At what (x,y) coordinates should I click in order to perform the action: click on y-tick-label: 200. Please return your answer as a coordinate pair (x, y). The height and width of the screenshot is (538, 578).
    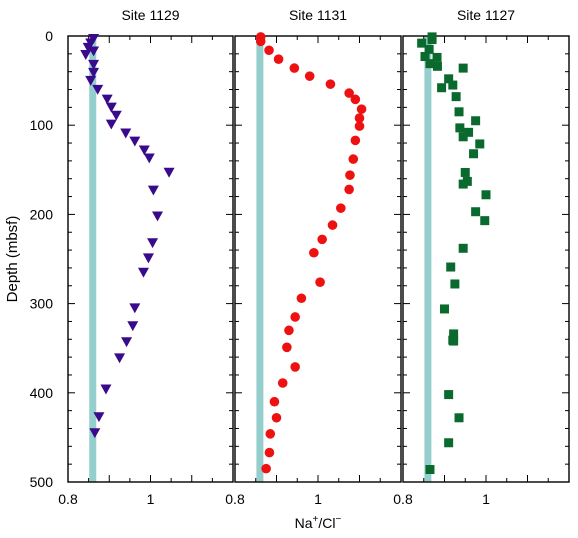
    Looking at the image, I should click on (42, 214).